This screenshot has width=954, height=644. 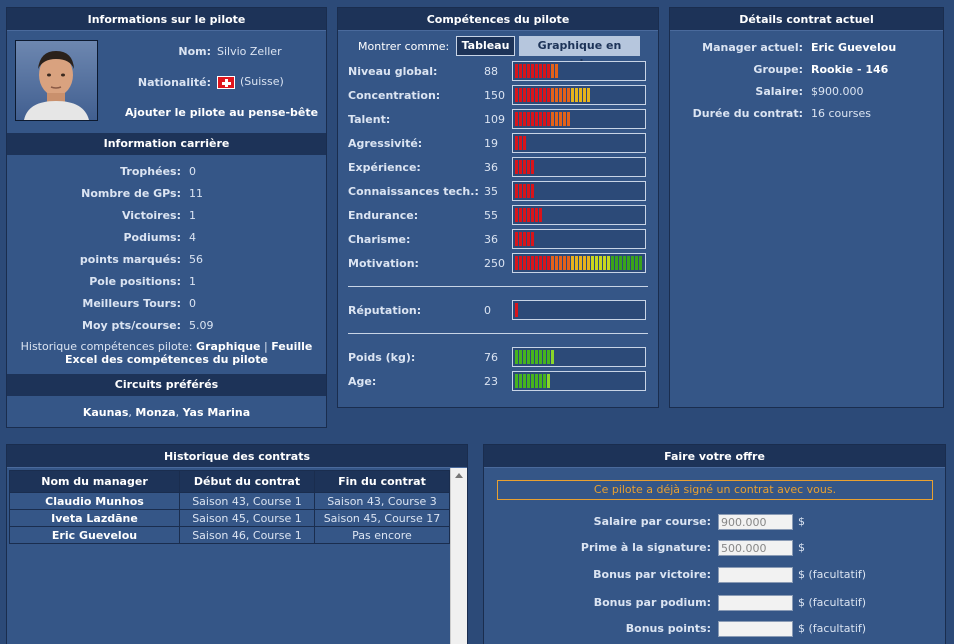 What do you see at coordinates (494, 119) in the screenshot?
I see `skill-value: 109` at bounding box center [494, 119].